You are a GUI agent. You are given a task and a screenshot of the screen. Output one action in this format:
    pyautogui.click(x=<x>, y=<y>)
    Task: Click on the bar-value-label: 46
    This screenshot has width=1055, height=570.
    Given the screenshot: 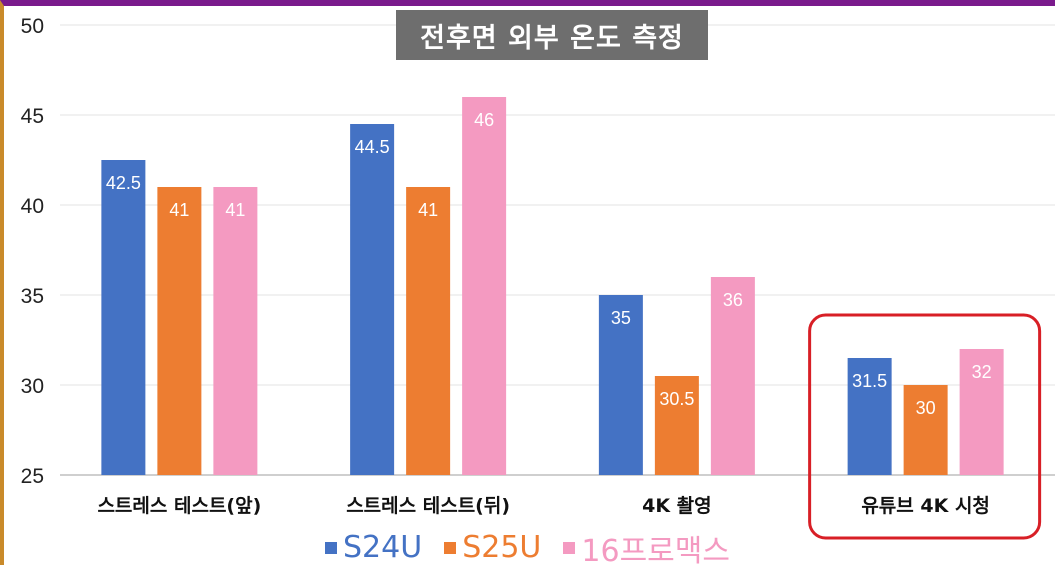 What is the action you would take?
    pyautogui.click(x=484, y=120)
    